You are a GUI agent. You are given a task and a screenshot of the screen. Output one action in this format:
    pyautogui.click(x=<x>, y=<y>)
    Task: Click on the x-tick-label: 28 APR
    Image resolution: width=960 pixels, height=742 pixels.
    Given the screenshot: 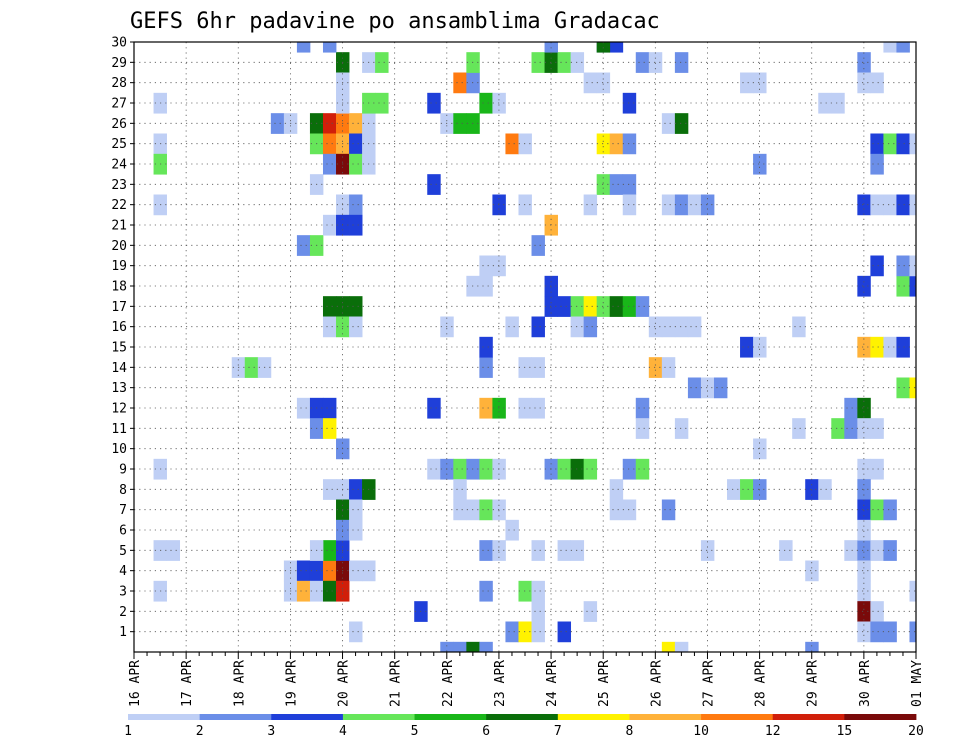 What is the action you would take?
    pyautogui.click(x=761, y=683)
    